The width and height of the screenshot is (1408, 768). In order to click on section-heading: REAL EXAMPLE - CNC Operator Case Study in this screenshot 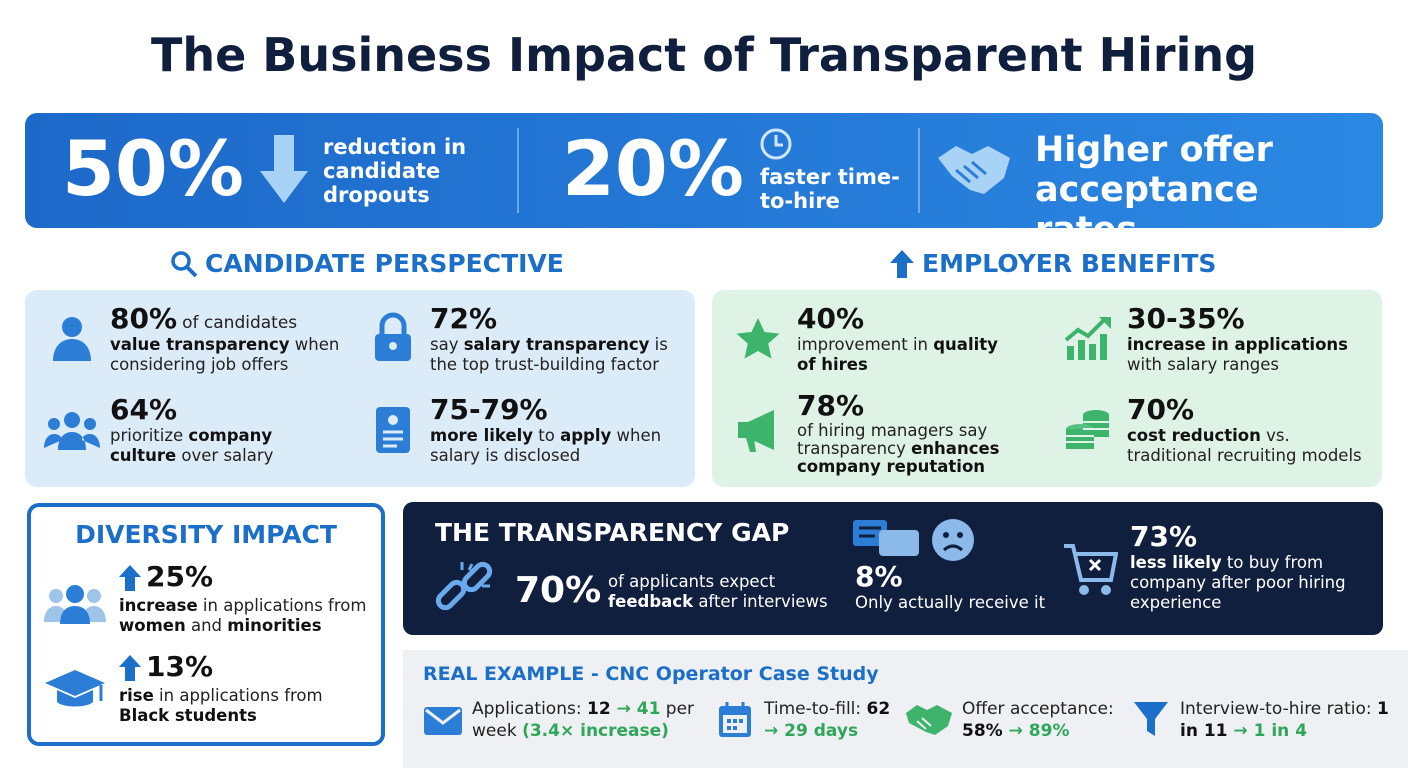, I will do `click(651, 674)`.